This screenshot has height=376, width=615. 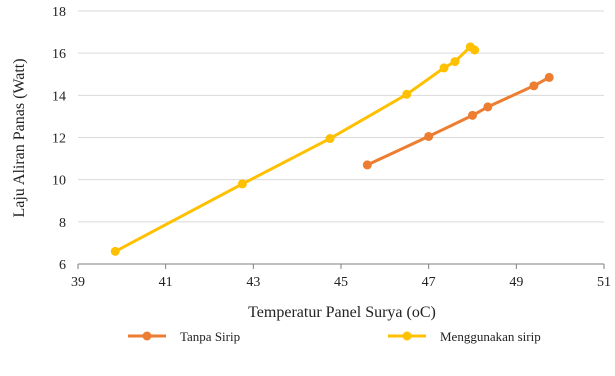 What do you see at coordinates (490, 336) in the screenshot?
I see `legend-label: Menggunakan sirip` at bounding box center [490, 336].